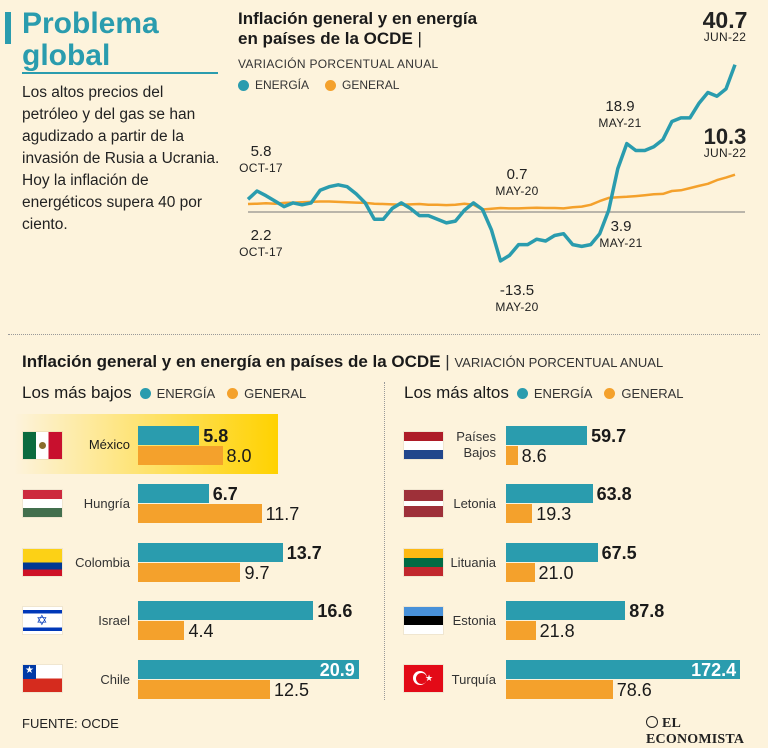  I want to click on country-label-chile: Chile, so click(115, 679).